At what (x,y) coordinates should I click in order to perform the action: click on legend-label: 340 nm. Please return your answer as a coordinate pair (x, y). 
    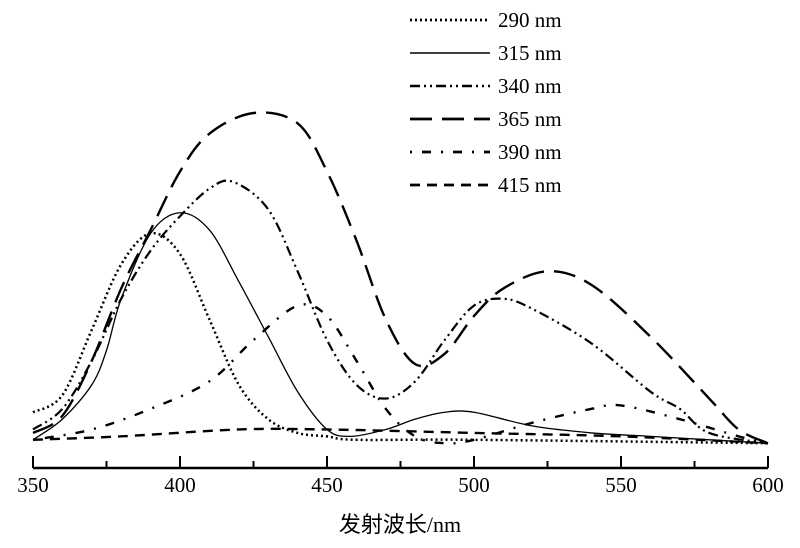
    Looking at the image, I should click on (530, 86).